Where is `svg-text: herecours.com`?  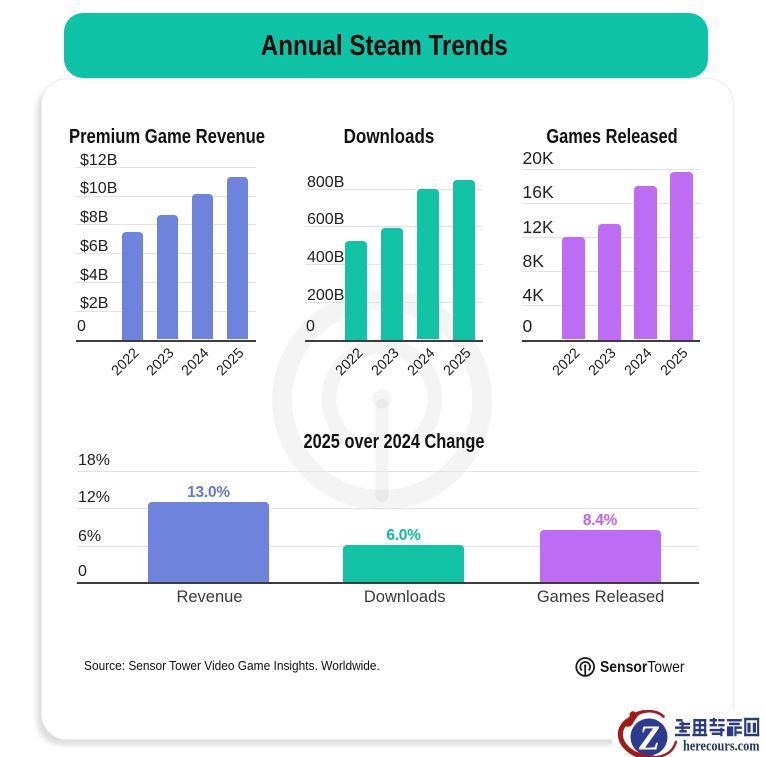 svg-text: herecours.com is located at coordinates (721, 746).